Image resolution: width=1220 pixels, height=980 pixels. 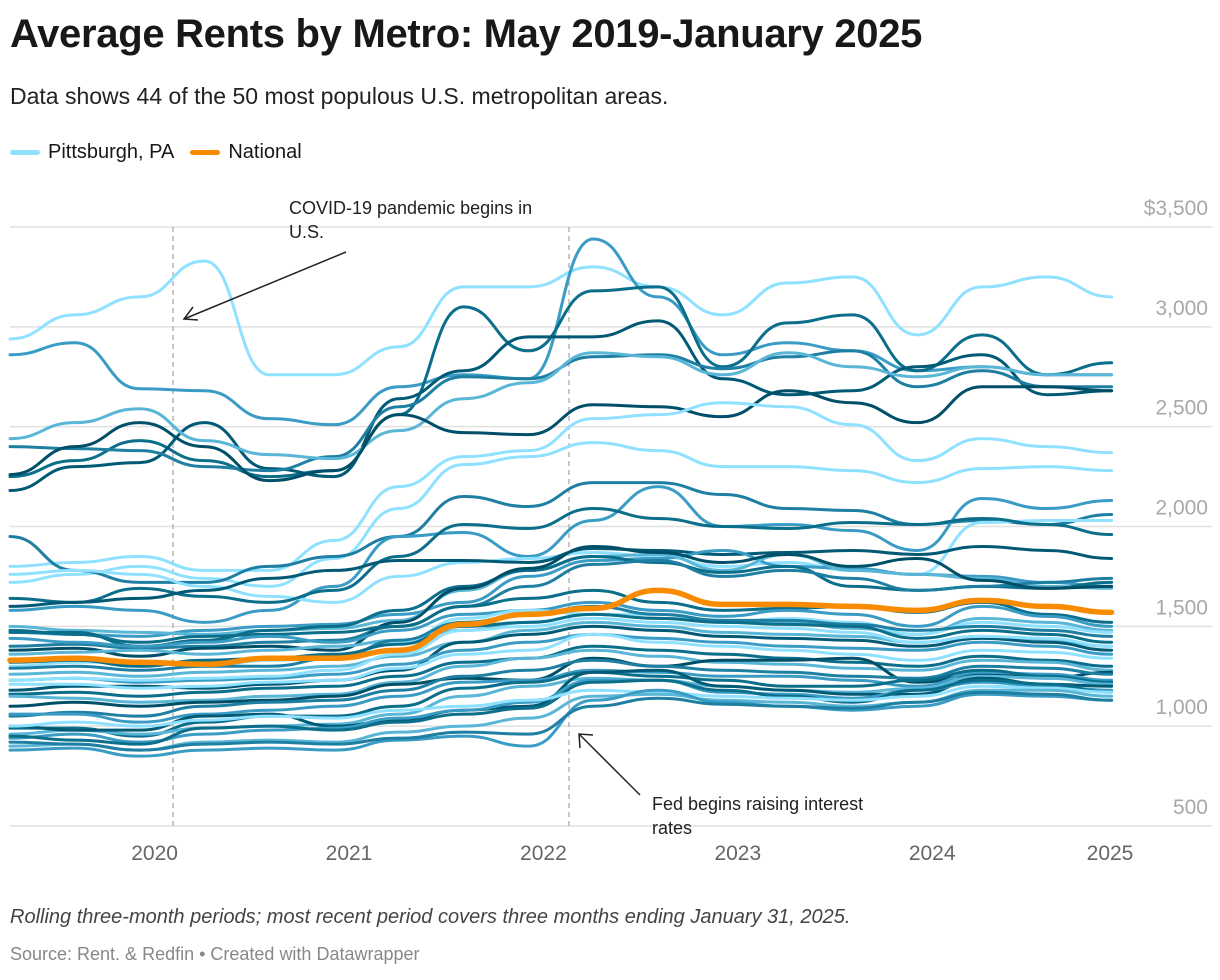 I want to click on y-tick-label: $3,500, so click(x=1176, y=208).